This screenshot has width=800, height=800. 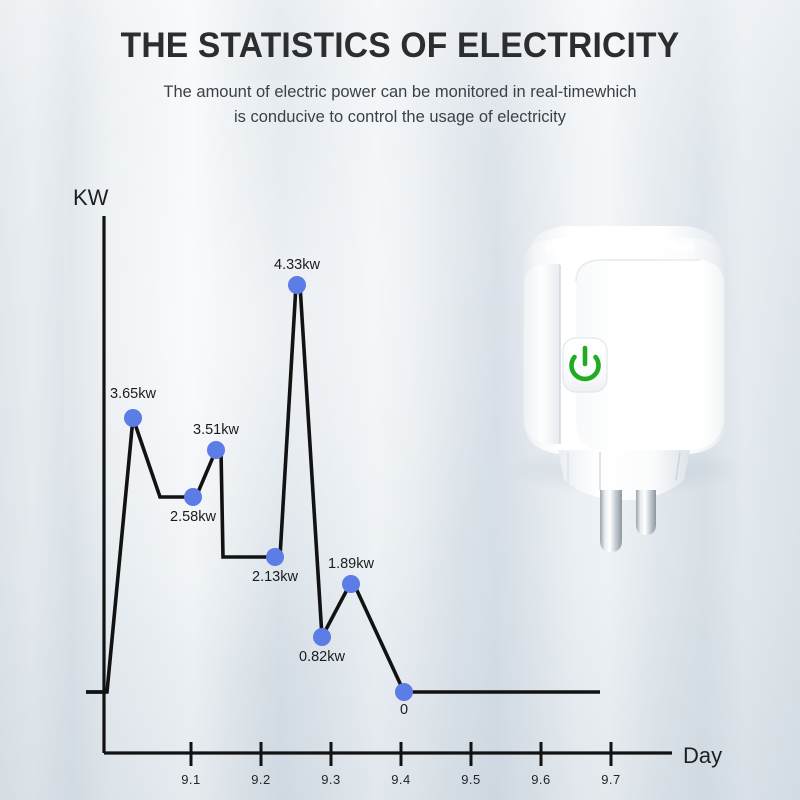 I want to click on plug-top-sheen, so click(x=620, y=245).